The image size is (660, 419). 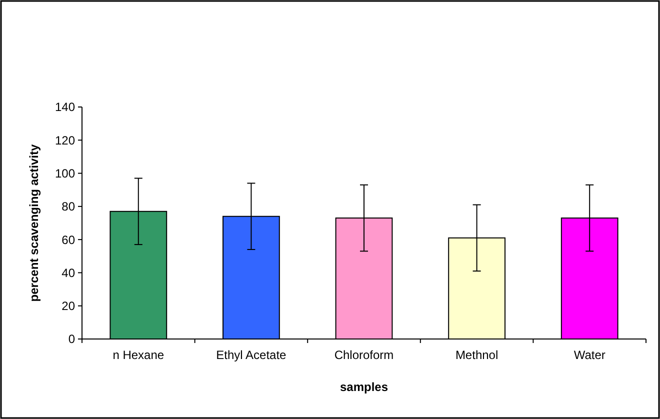 What do you see at coordinates (138, 355) in the screenshot?
I see `x-tick-label: n Hexane` at bounding box center [138, 355].